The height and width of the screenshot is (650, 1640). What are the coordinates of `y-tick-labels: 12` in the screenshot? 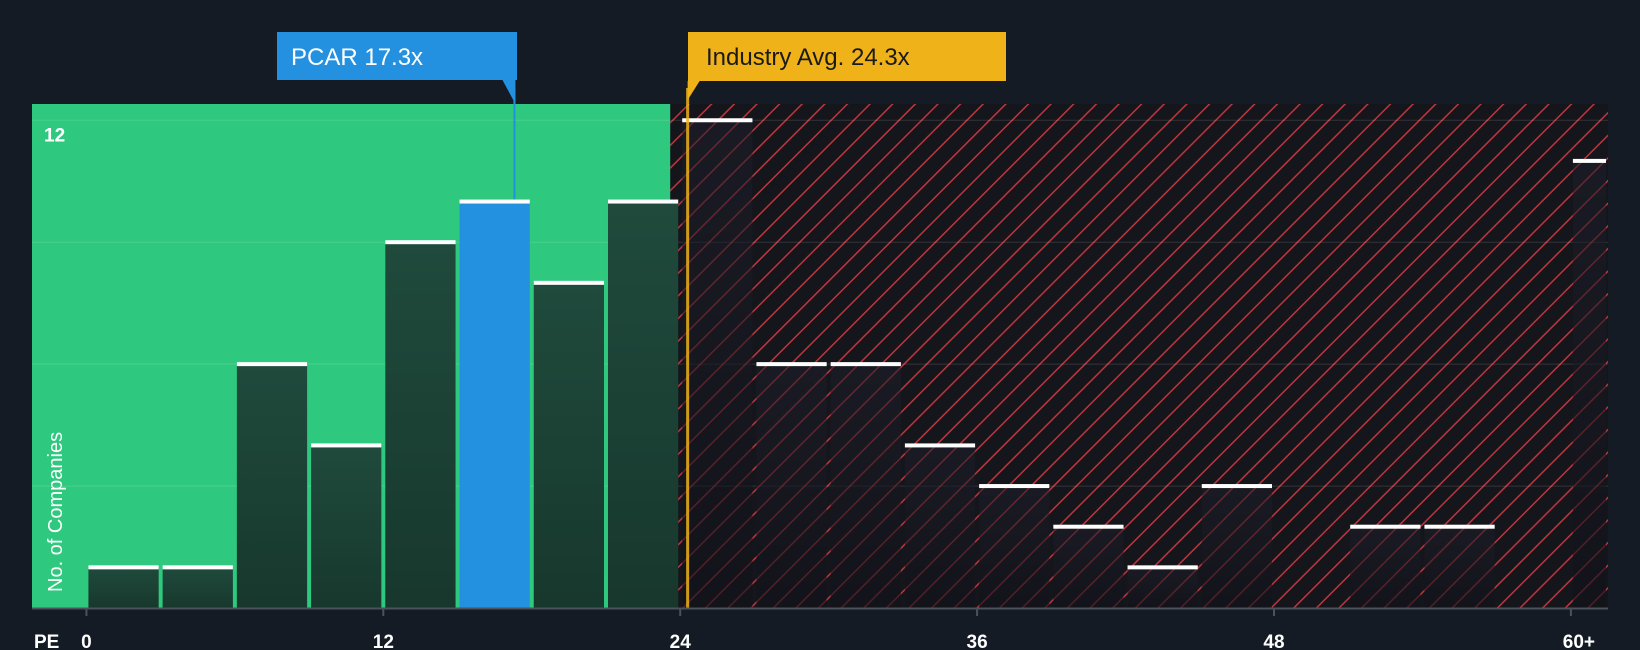 It's located at (54, 135).